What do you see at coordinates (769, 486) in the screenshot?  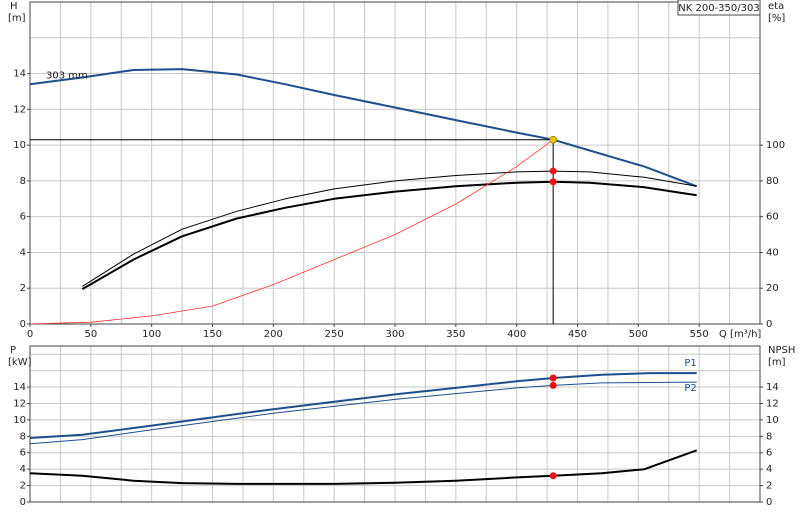 I see `y2-tick-label: 2` at bounding box center [769, 486].